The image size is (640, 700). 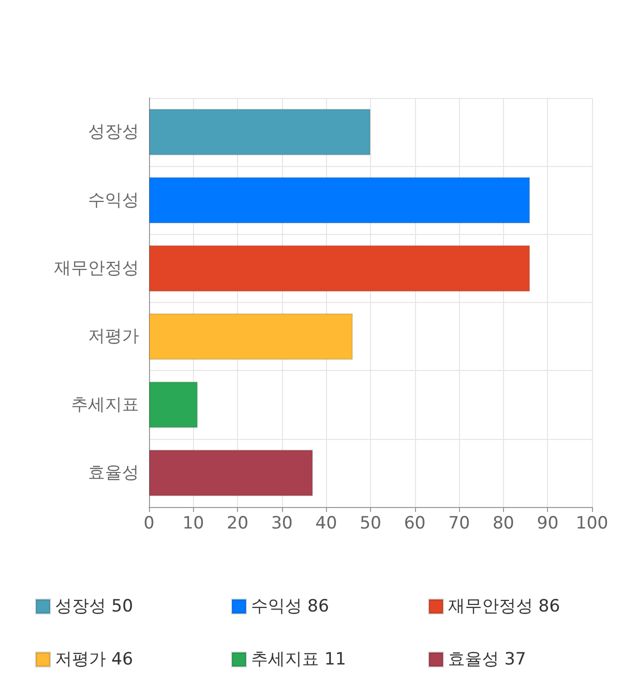 What do you see at coordinates (592, 524) in the screenshot?
I see `x-tick-label: 100` at bounding box center [592, 524].